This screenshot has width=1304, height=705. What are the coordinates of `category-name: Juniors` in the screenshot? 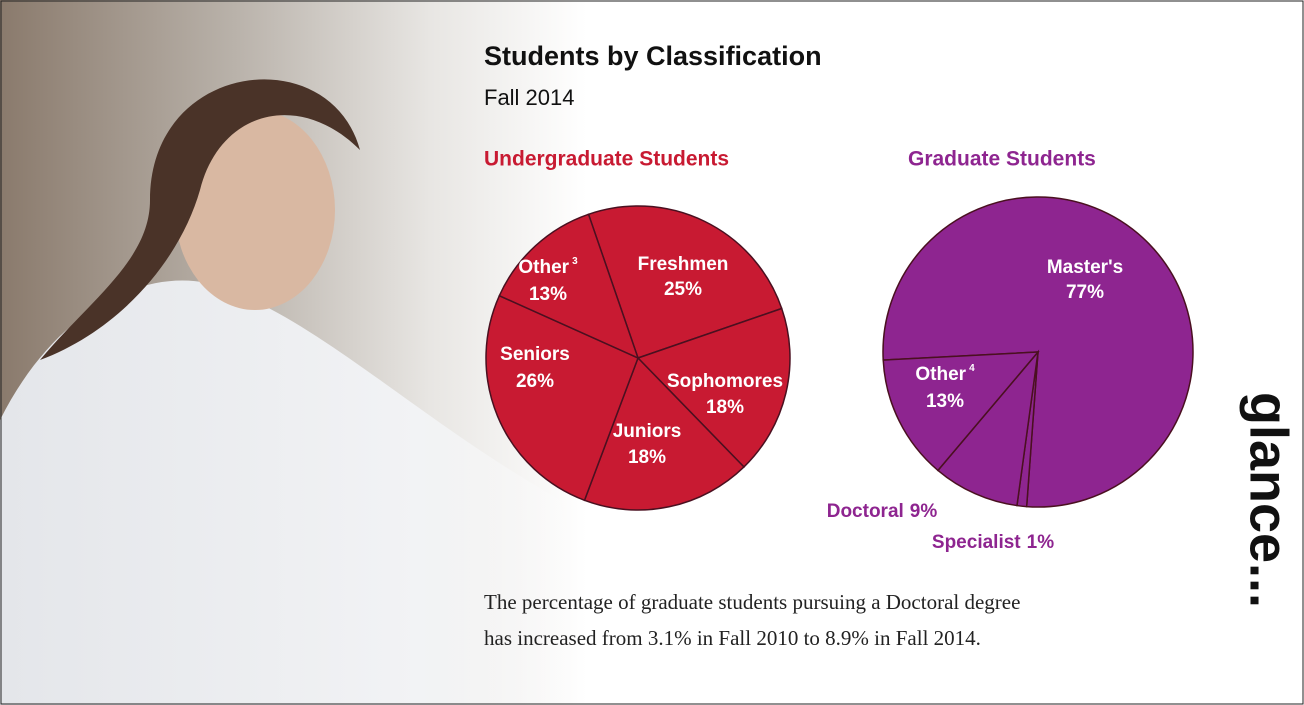 It's located at (647, 431).